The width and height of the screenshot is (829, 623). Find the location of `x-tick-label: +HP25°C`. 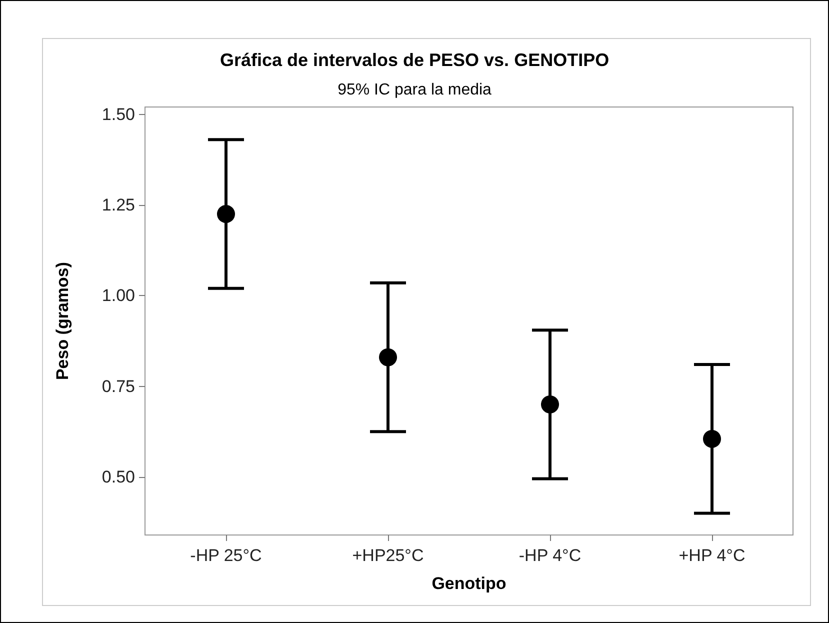

x-tick-label: +HP25°C is located at coordinates (388, 555).